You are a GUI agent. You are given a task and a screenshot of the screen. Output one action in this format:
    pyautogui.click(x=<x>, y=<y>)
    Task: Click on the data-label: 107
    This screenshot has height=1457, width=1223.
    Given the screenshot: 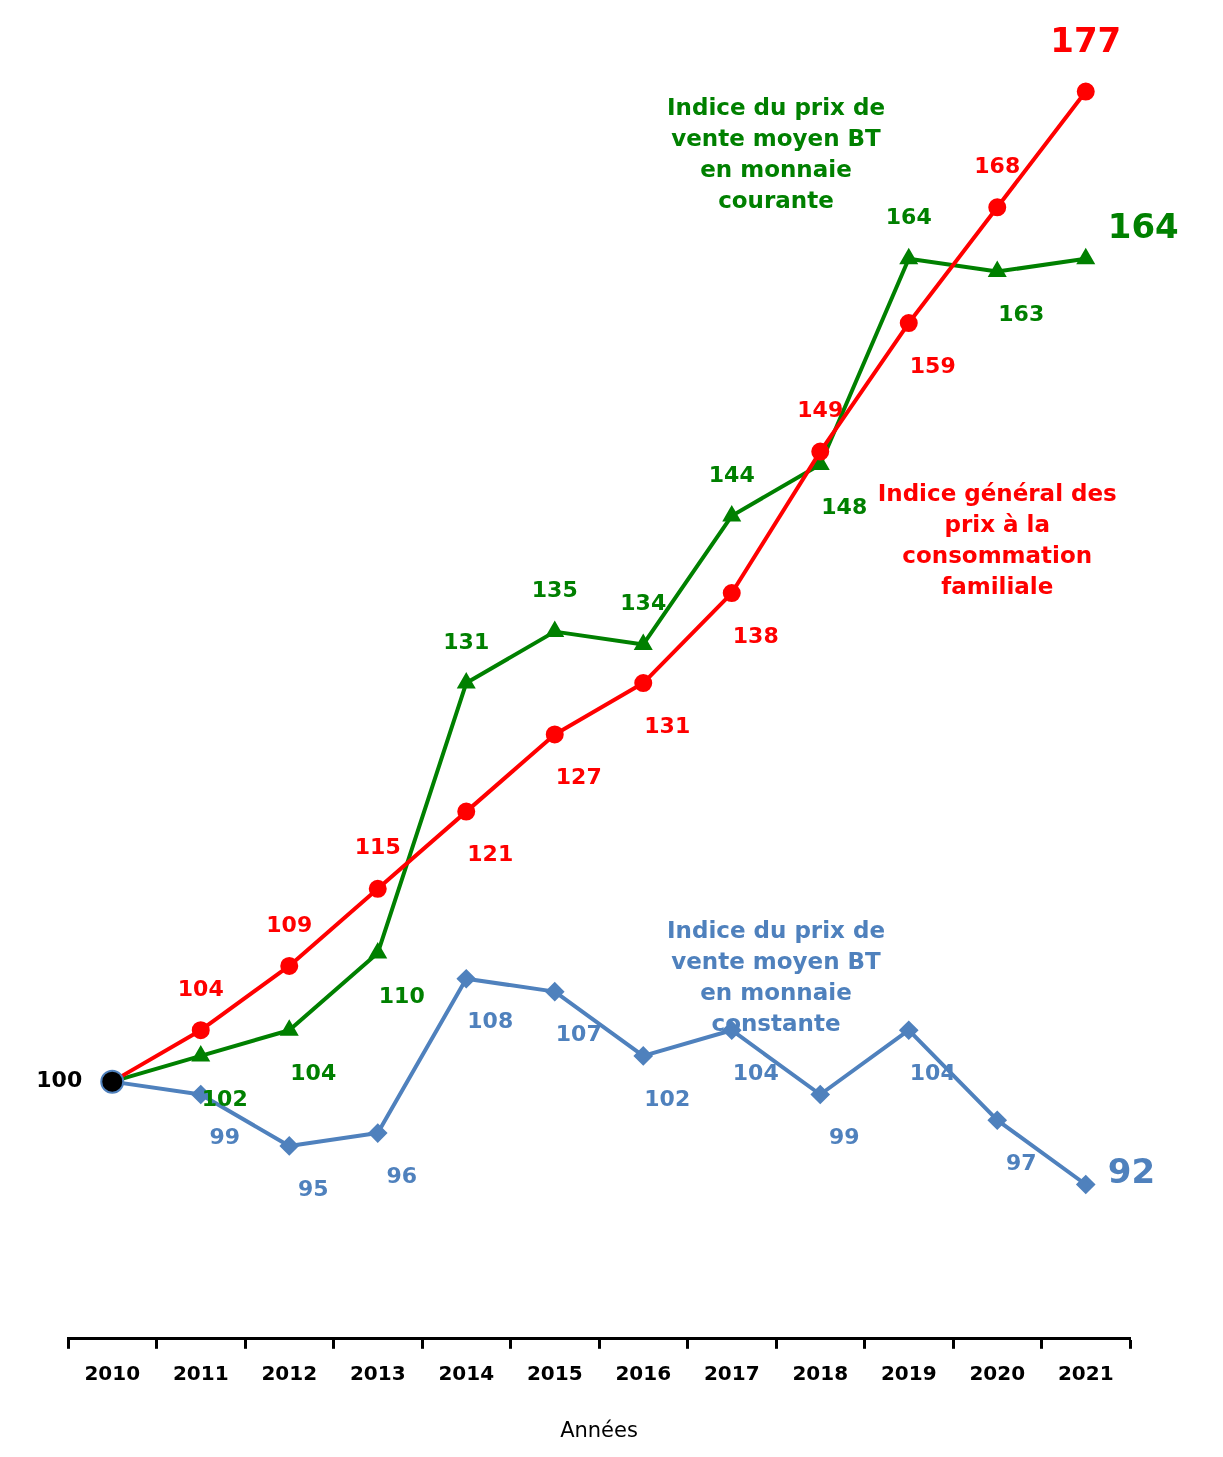 What is the action you would take?
    pyautogui.click(x=578, y=1034)
    